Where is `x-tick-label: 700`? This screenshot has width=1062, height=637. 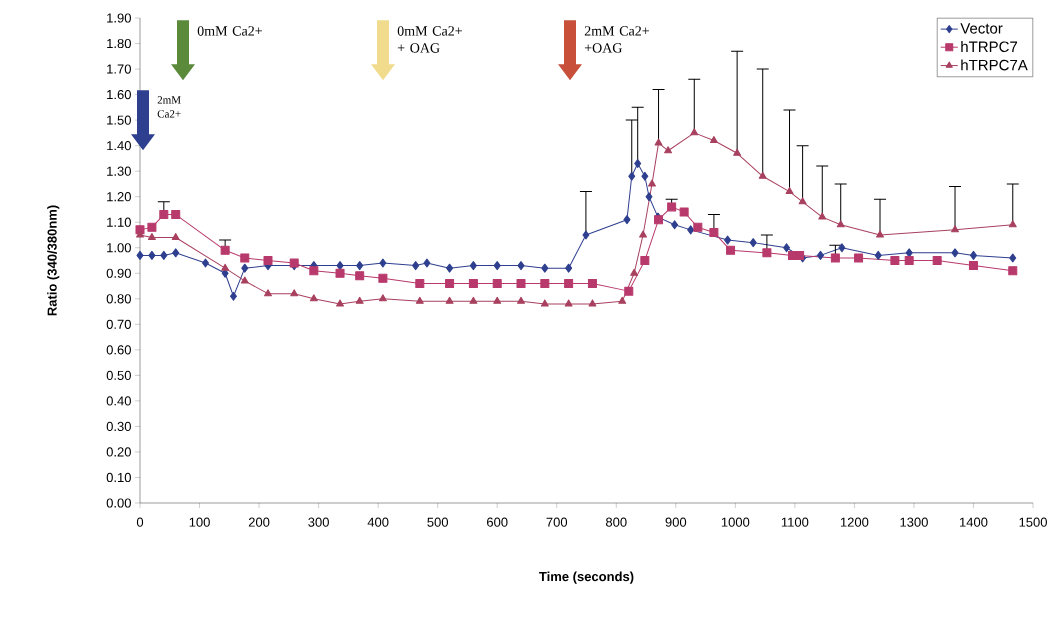 x-tick-label: 700 is located at coordinates (557, 522).